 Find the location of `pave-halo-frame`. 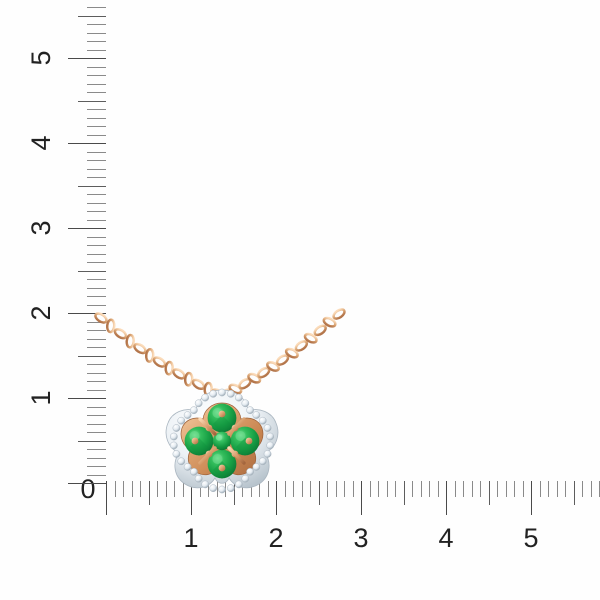

pave-halo-frame is located at coordinates (222, 439).